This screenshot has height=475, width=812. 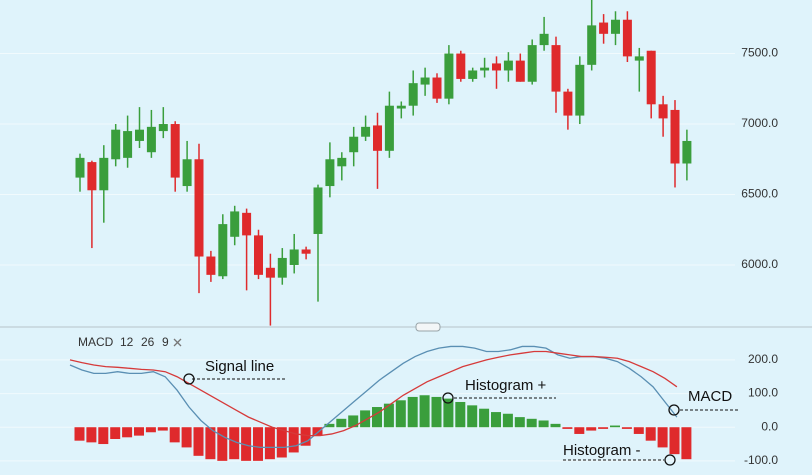 What do you see at coordinates (148, 342) in the screenshot?
I see `indicator-param: 26` at bounding box center [148, 342].